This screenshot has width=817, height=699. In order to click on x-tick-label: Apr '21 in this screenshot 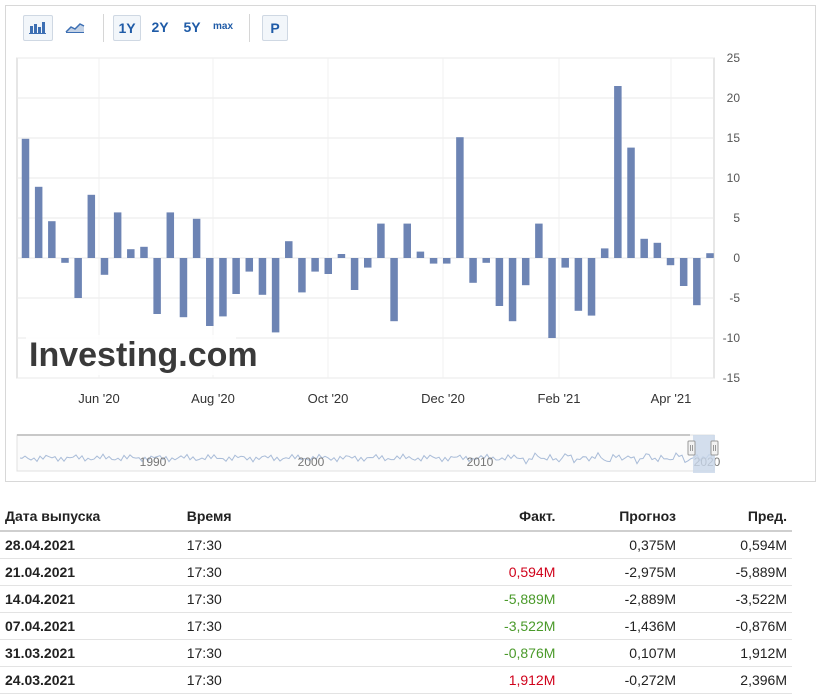, I will do `click(671, 398)`.